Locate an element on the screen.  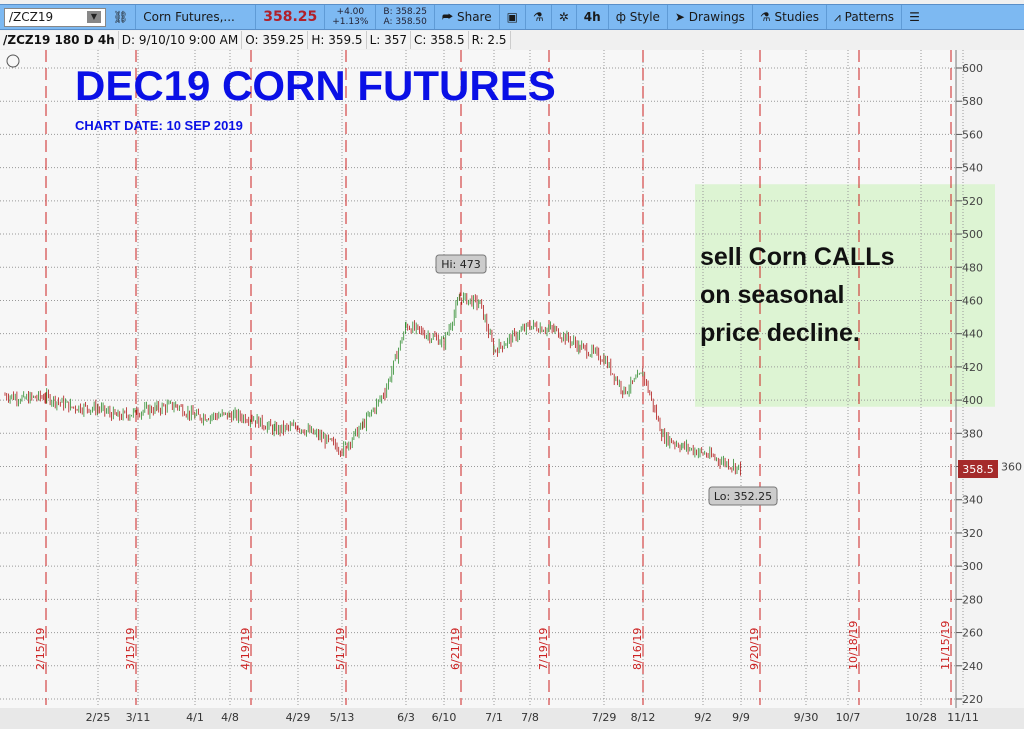
y-tick-label: 560 is located at coordinates (972, 134).